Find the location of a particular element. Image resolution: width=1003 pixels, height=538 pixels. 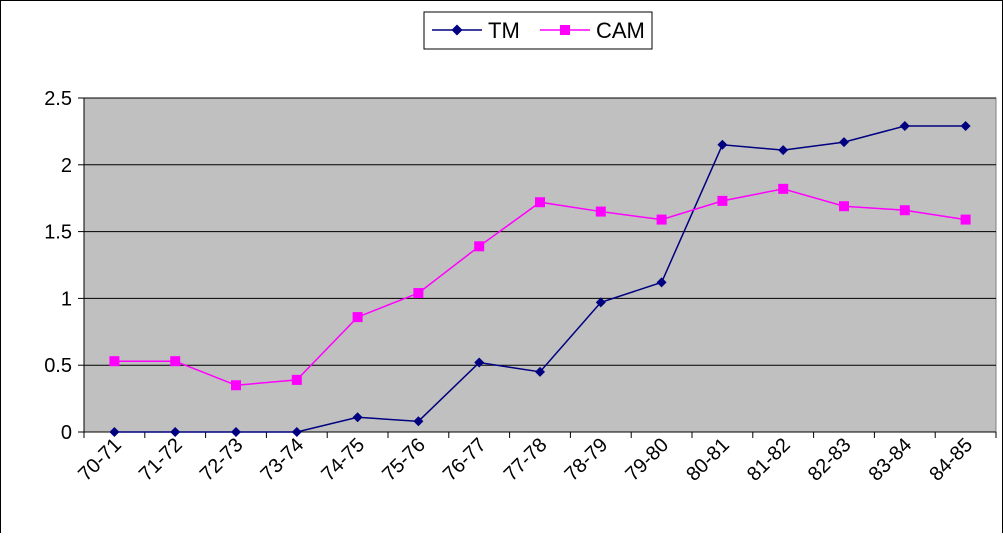

x-tick-label-14: 84-85 is located at coordinates (951, 460).